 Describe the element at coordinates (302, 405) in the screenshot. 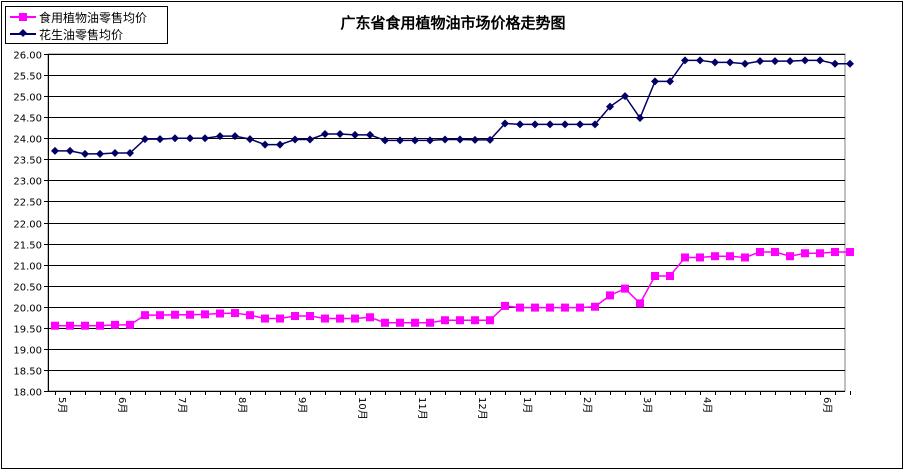

I see `x-tick-label: 9月` at that location.